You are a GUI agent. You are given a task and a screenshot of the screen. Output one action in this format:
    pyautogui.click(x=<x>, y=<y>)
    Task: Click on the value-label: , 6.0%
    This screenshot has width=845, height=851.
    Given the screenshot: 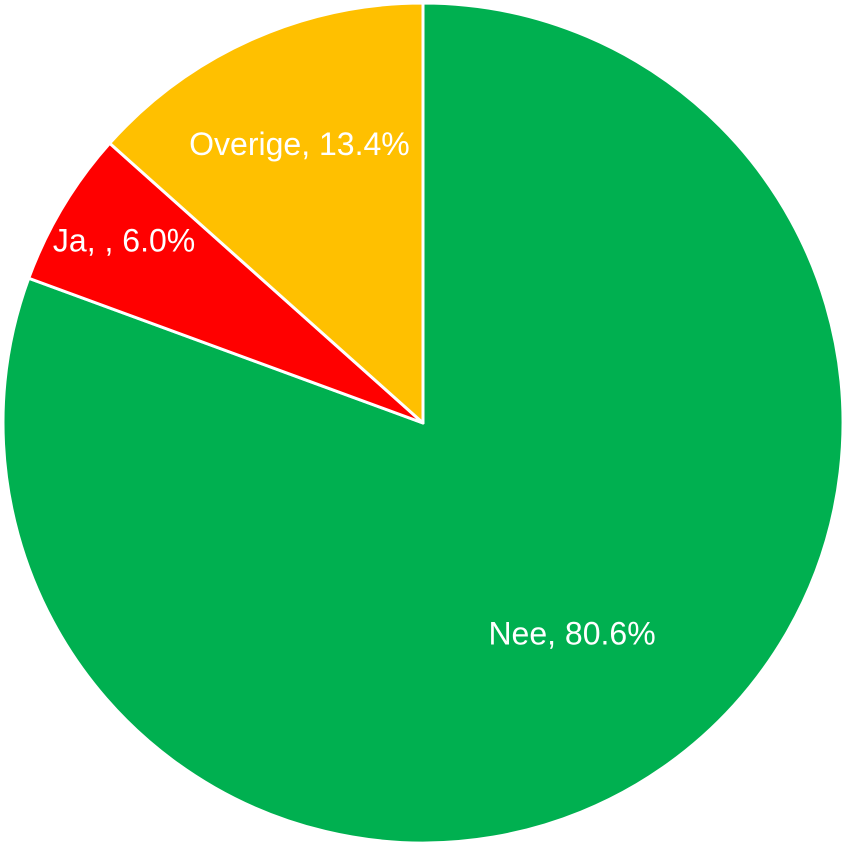 What is the action you would take?
    pyautogui.click(x=149, y=241)
    